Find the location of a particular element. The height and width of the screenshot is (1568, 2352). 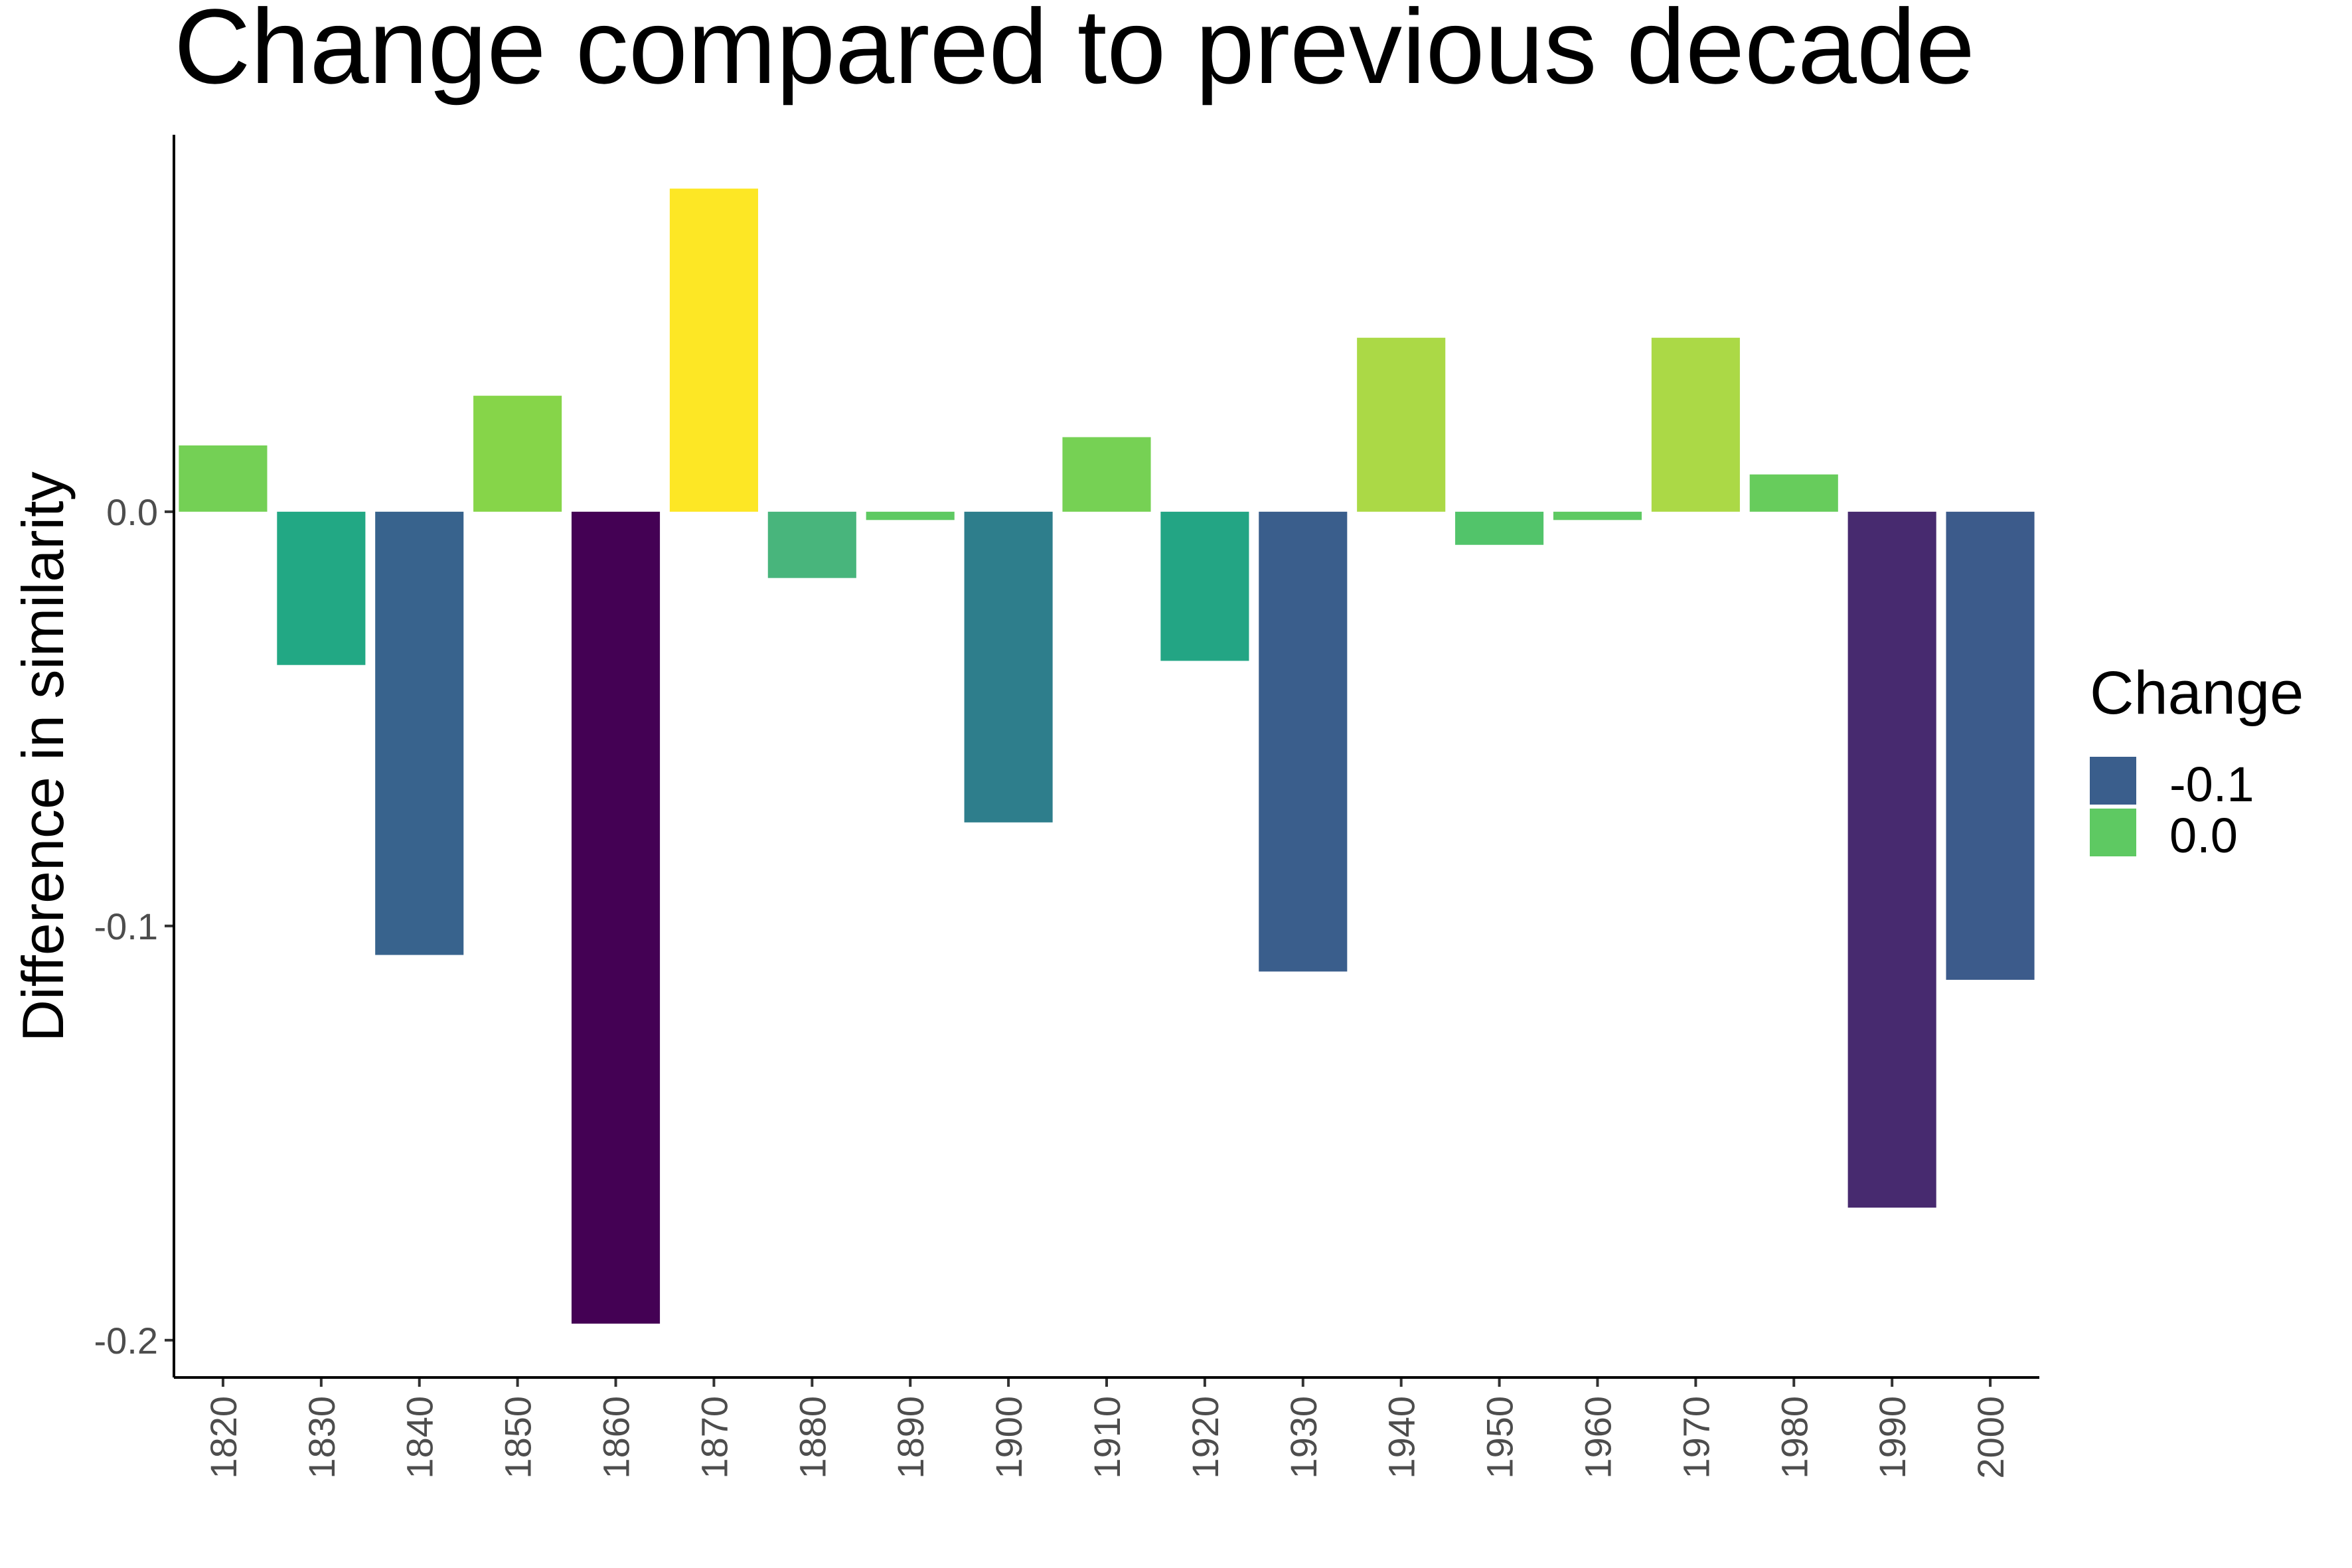

x-tick-label: 1960 is located at coordinates (1598, 1438).